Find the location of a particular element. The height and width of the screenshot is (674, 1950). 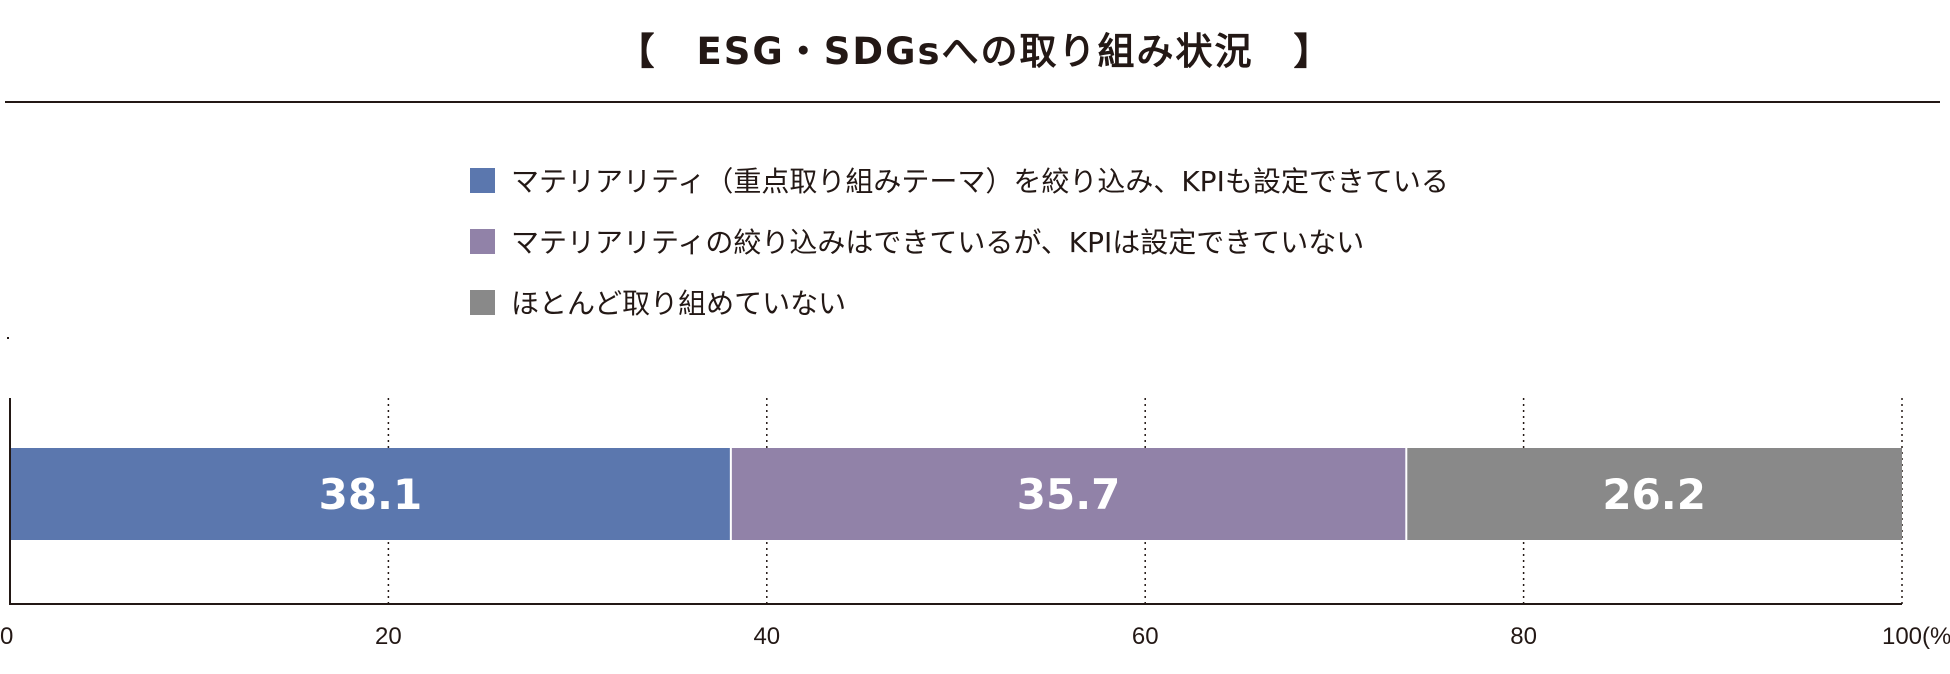

x-tick-label: 80 is located at coordinates (1523, 636).